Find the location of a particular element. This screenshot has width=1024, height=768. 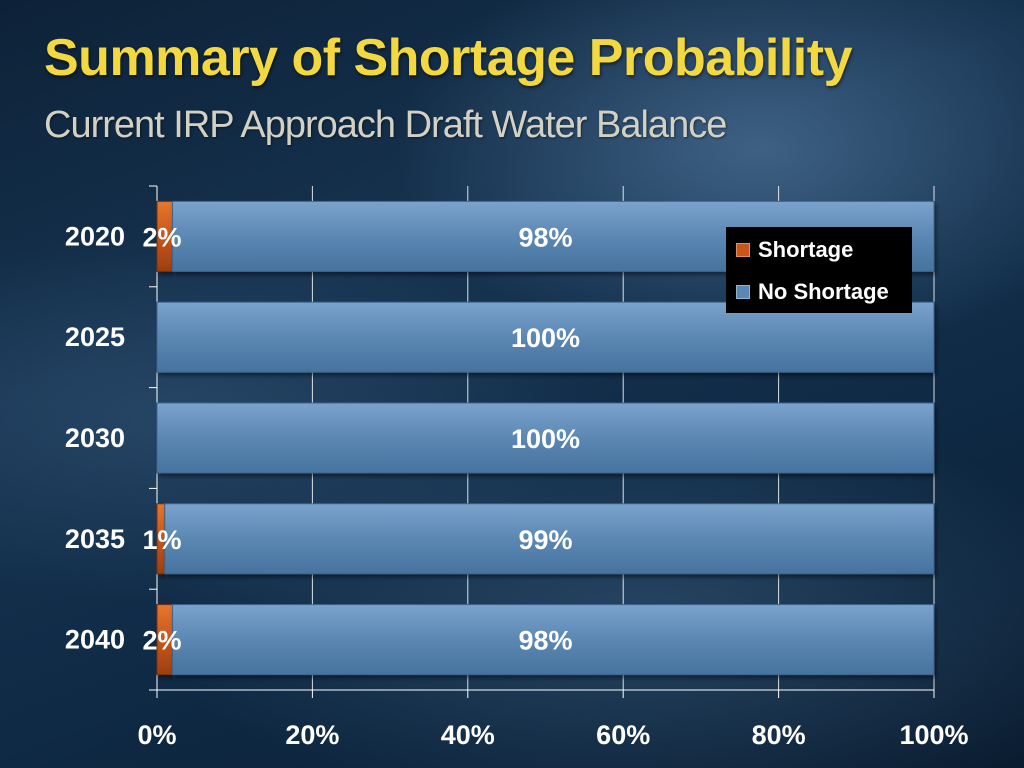

legend-swatch-no-shortage is located at coordinates (743, 292).